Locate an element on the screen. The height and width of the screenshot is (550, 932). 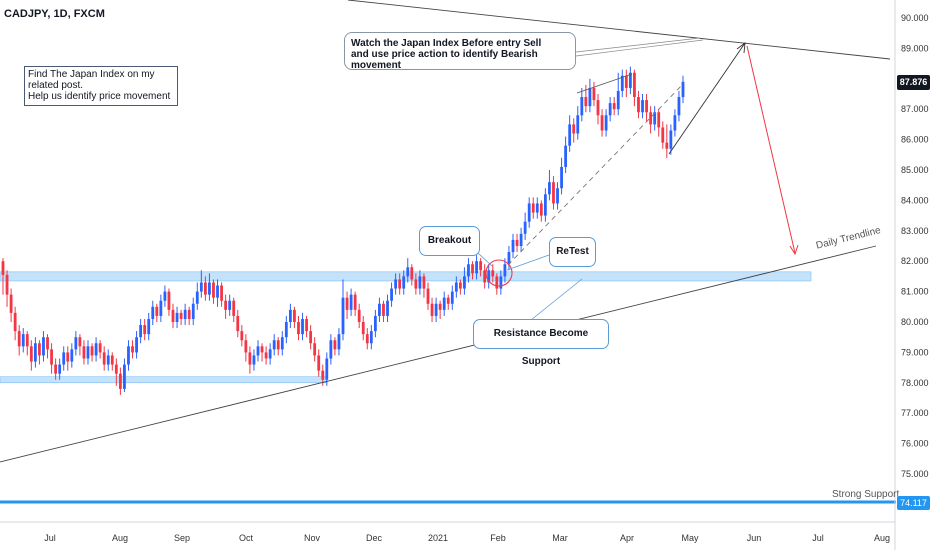
x-tick-label: Mar is located at coordinates (560, 538).